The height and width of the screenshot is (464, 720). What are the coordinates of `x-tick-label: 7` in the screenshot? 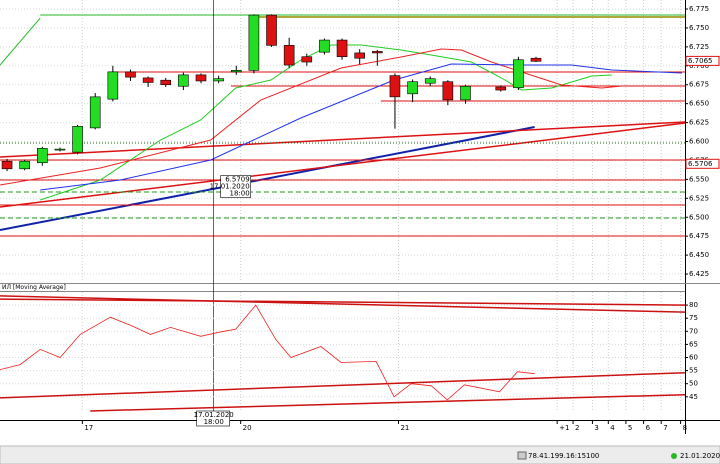 It's located at (665, 428).